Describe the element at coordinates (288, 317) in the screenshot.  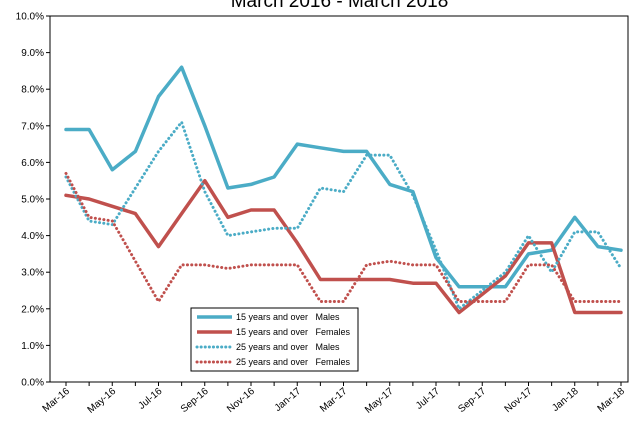
I see `legend-label-1: 15 years and over Males` at that location.